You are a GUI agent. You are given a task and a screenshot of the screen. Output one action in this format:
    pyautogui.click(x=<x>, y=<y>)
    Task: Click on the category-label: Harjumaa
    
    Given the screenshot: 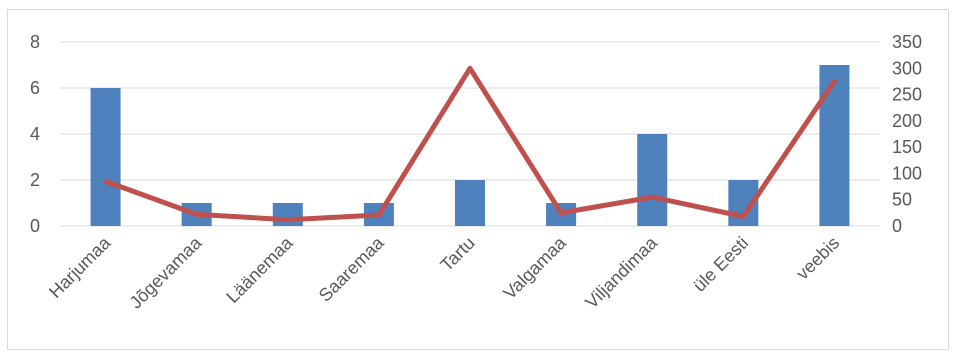 What is the action you would take?
    pyautogui.click(x=80, y=267)
    